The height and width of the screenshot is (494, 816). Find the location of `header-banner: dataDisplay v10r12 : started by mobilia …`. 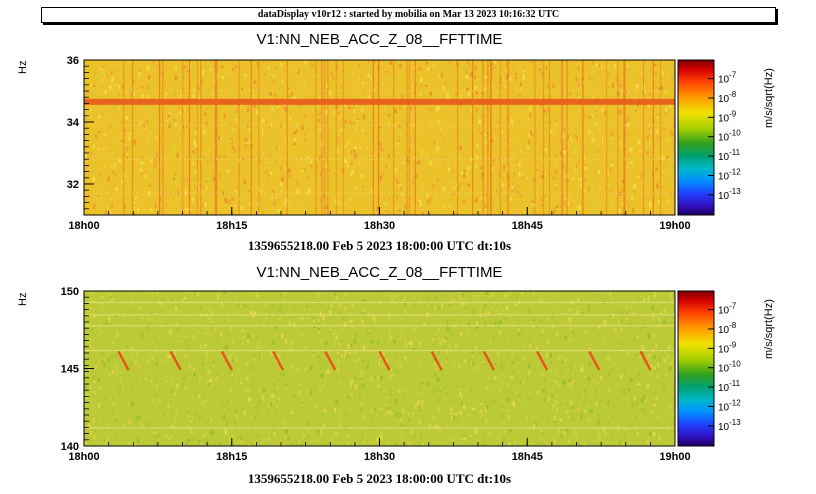

header-banner: dataDisplay v10r12 : started by mobilia … is located at coordinates (408, 15).